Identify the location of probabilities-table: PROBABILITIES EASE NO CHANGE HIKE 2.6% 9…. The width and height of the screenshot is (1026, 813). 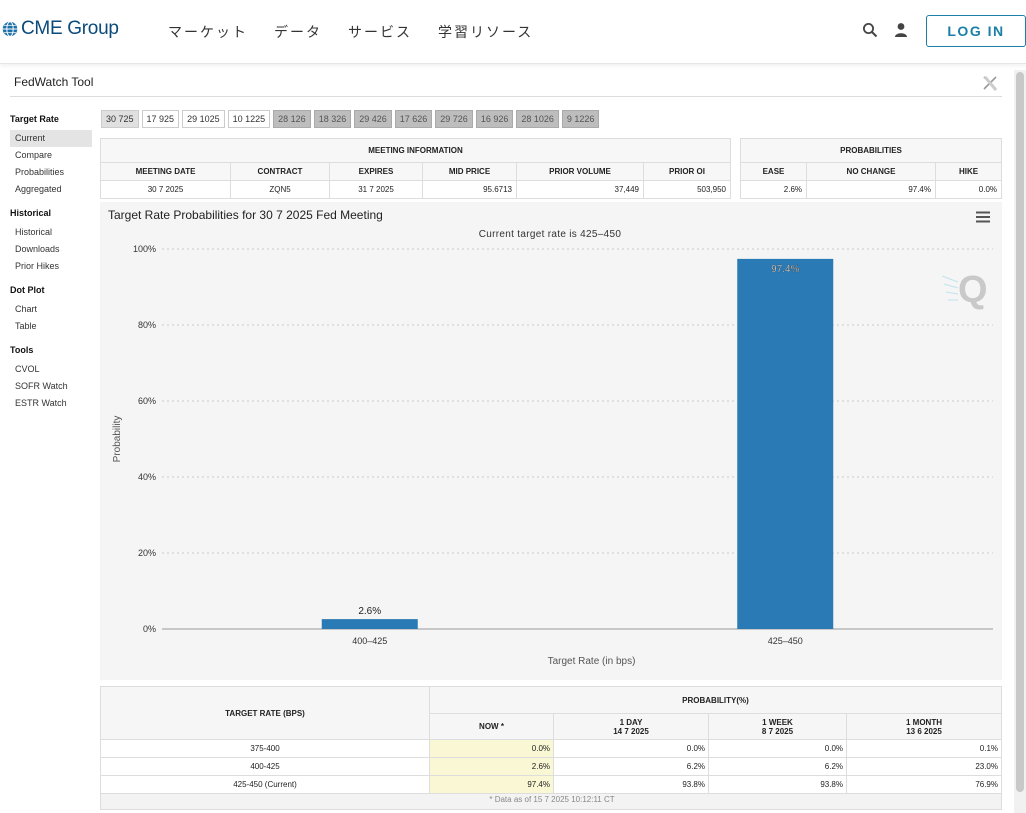
(871, 168).